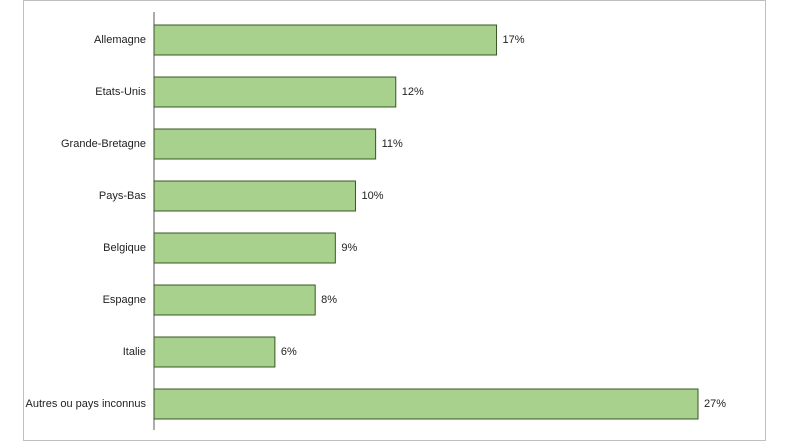 Image resolution: width=790 pixels, height=445 pixels. I want to click on category-label: Belgique, so click(124, 248).